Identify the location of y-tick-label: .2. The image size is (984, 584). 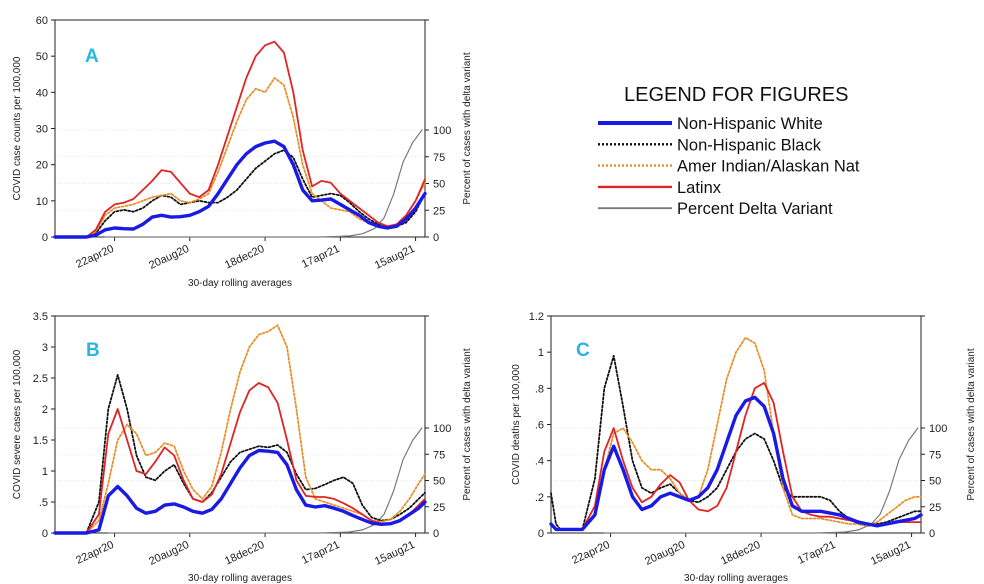
(539, 498).